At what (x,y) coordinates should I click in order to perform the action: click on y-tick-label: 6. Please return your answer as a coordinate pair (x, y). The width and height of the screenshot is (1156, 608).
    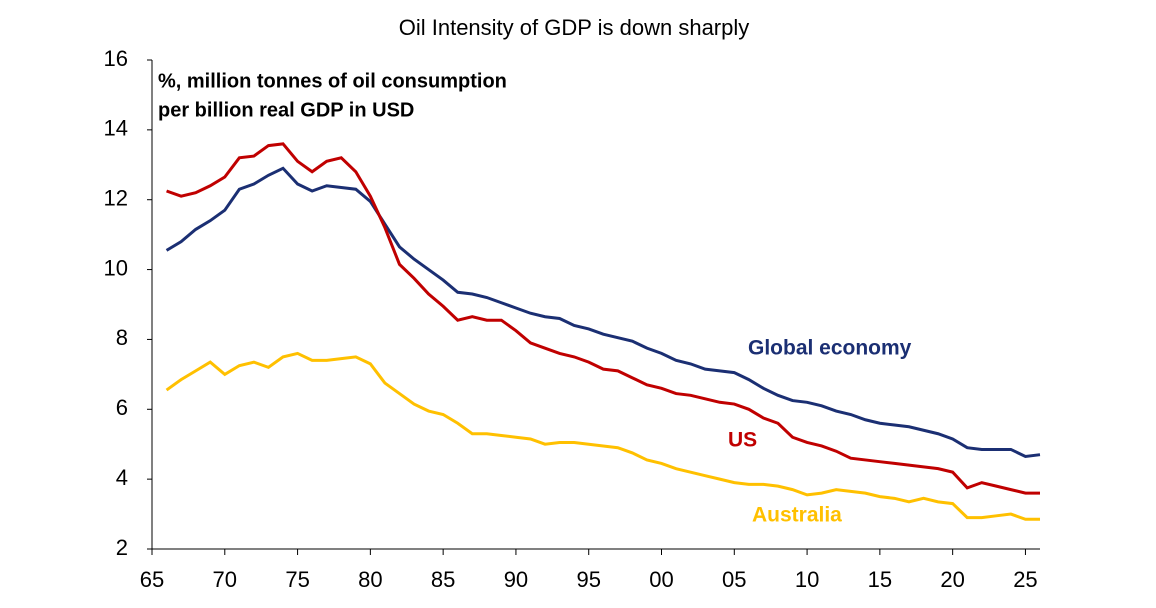
    Looking at the image, I should click on (122, 407).